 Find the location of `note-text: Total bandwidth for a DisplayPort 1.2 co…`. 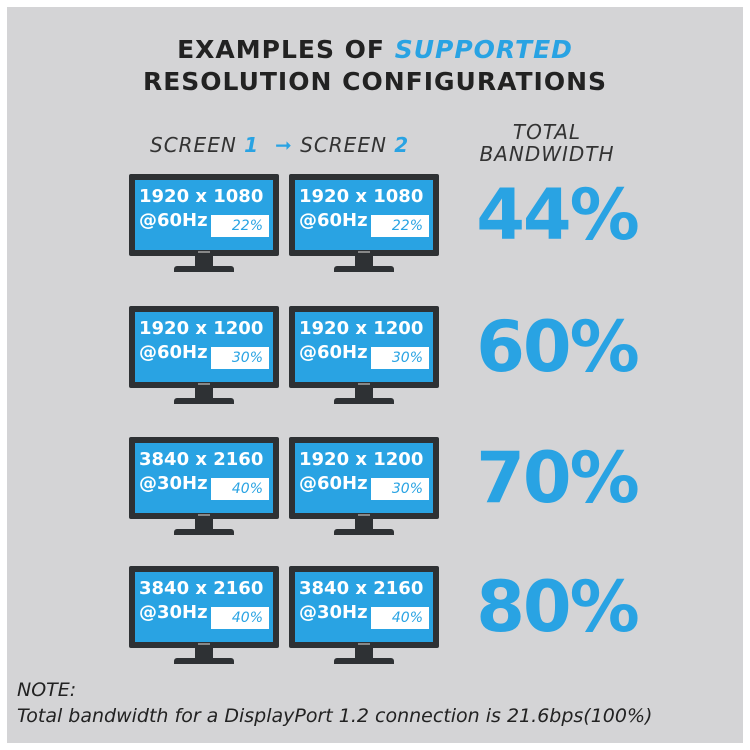

note-text: Total bandwidth for a DisplayPort 1.2 co… is located at coordinates (335, 716).